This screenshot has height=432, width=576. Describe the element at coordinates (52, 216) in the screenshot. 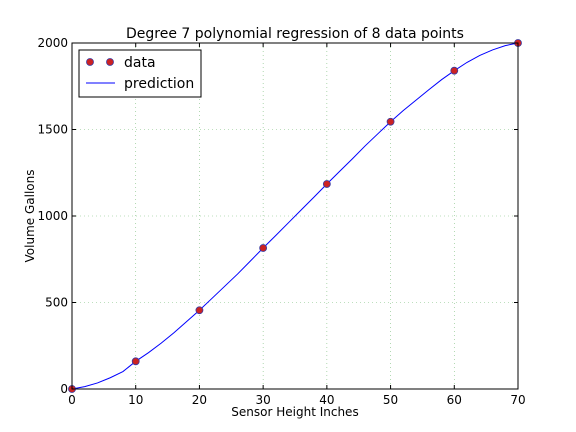

I see `y-tick-label: 1000` at that location.